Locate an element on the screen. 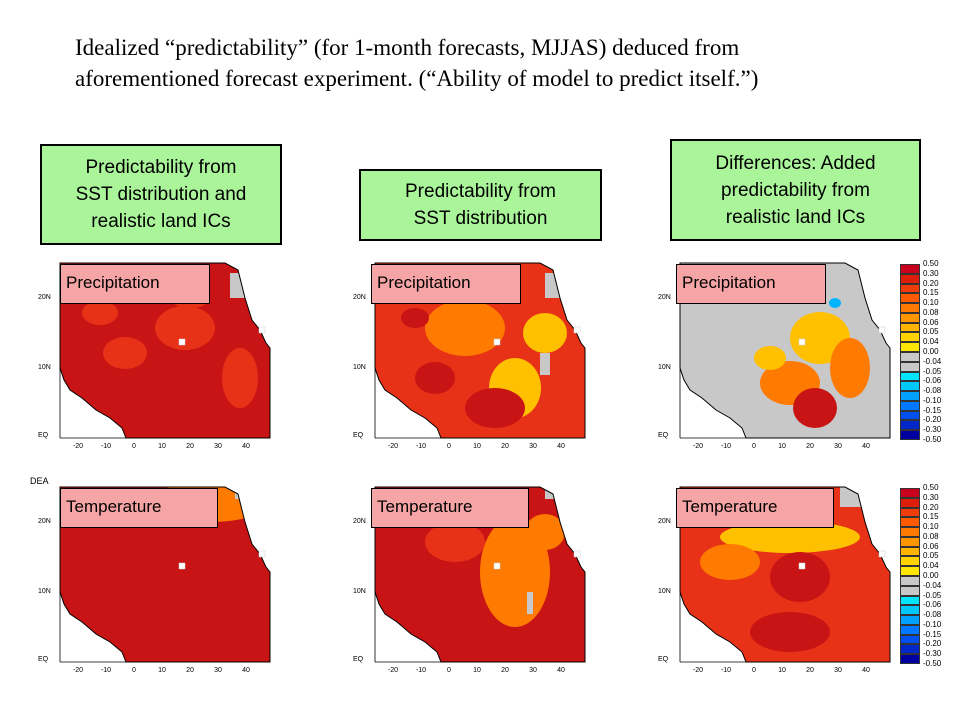 The image size is (960, 720). colorbar-tick-label: -0.08 is located at coordinates (932, 615).